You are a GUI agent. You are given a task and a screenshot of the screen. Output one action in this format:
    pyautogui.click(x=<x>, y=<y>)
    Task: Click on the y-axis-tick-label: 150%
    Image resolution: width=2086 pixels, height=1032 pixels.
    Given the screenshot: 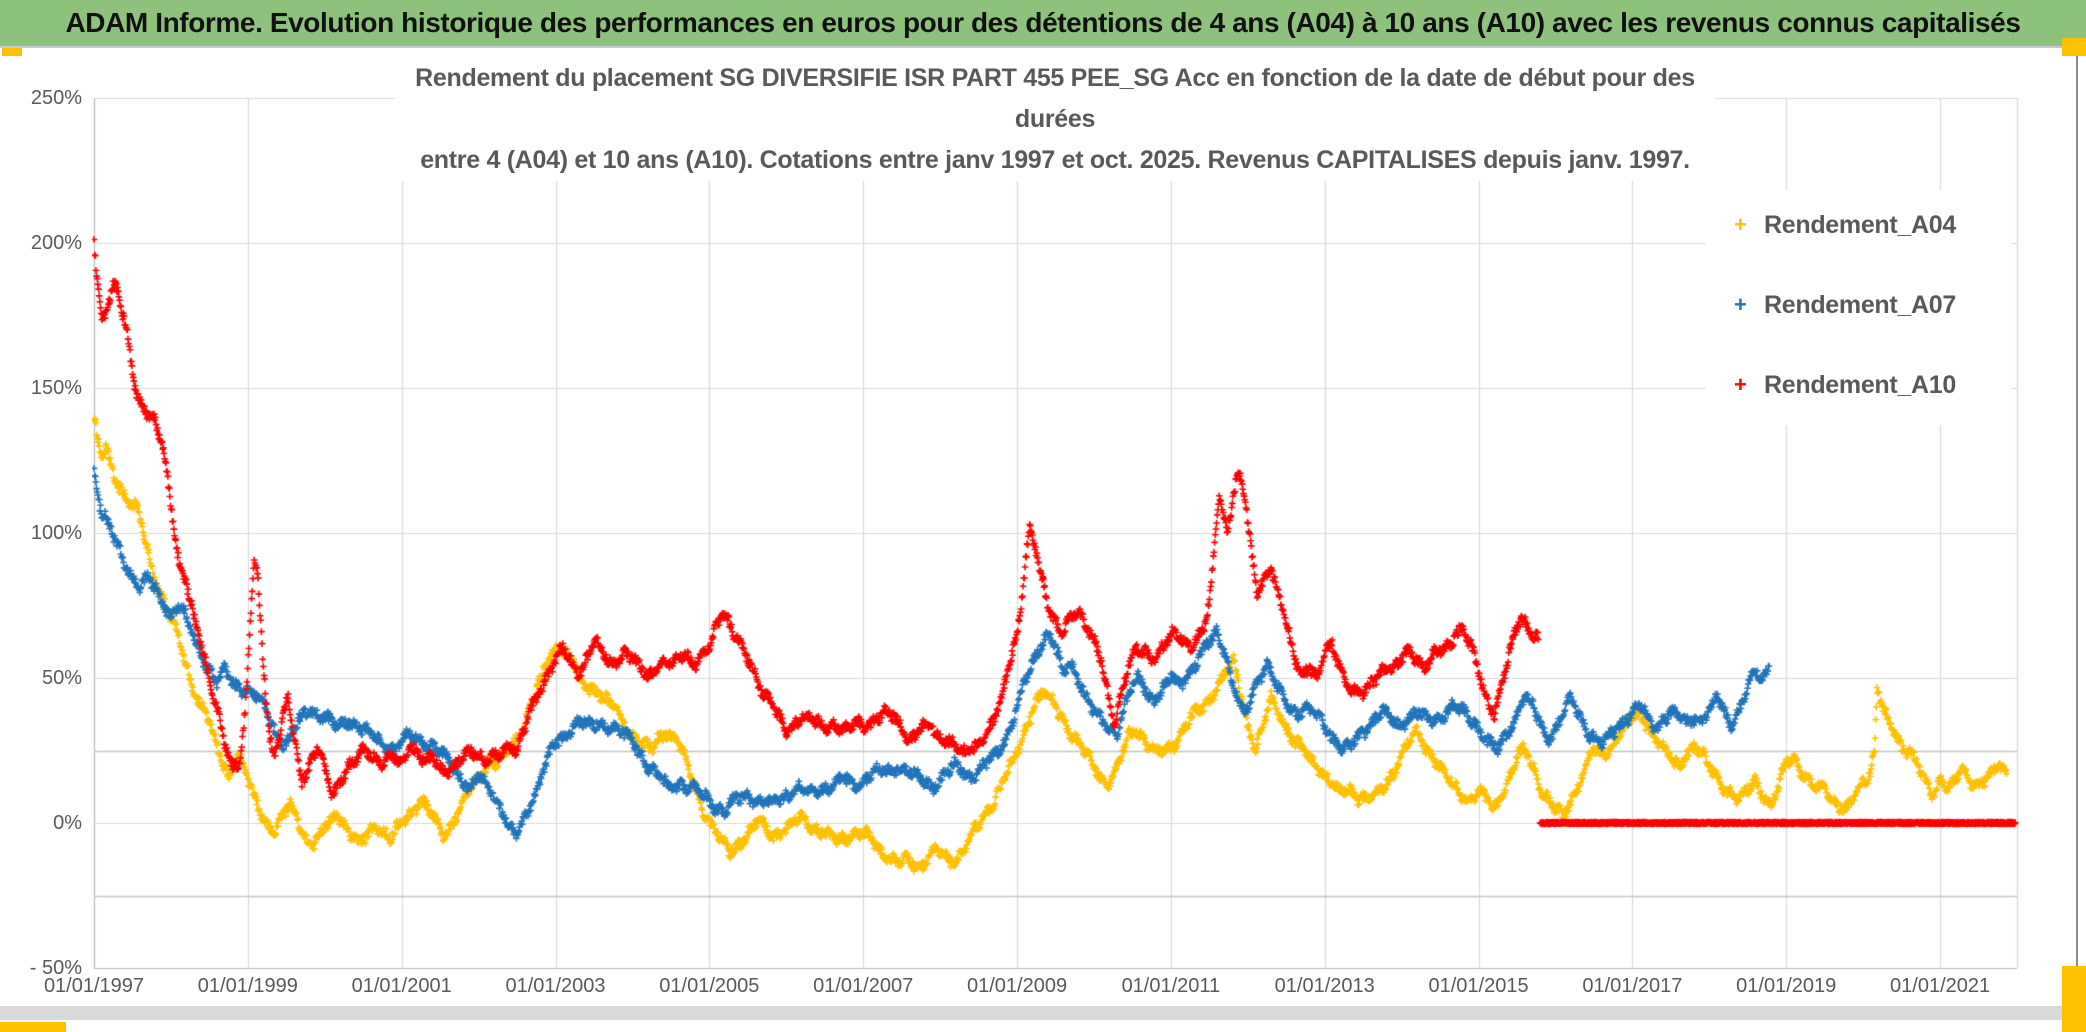 What is the action you would take?
    pyautogui.click(x=56, y=388)
    